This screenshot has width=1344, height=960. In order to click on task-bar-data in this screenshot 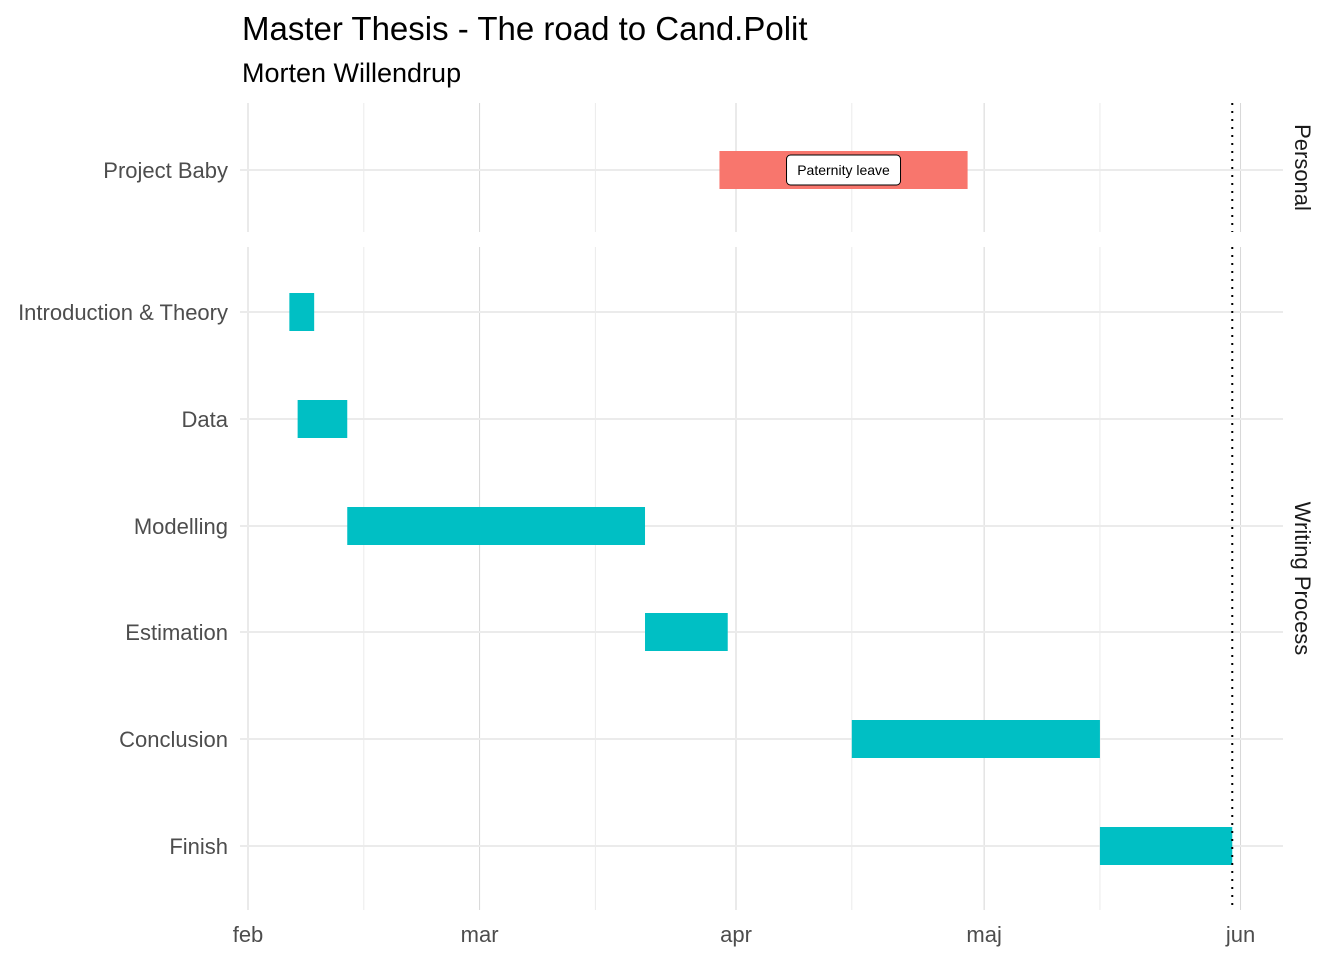, I will do `click(322, 419)`.